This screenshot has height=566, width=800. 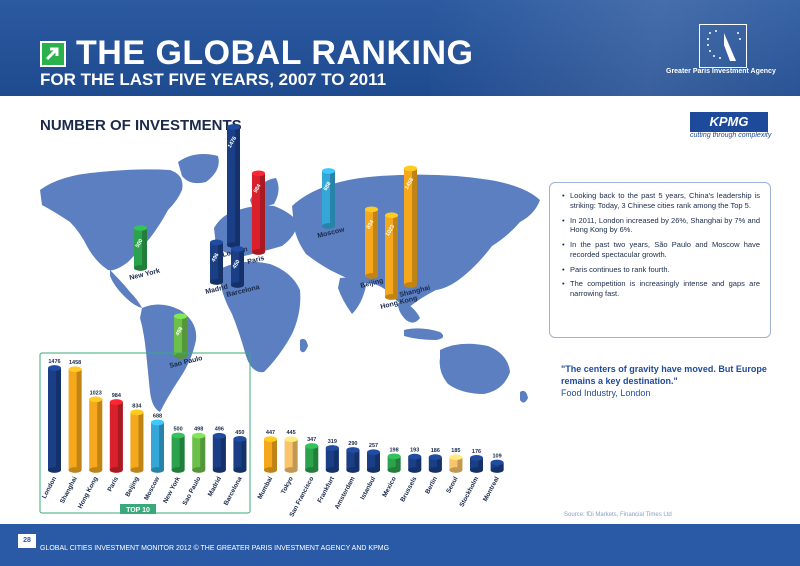 What do you see at coordinates (172, 489) in the screenshot?
I see `bar-category-label: New York` at bounding box center [172, 489].